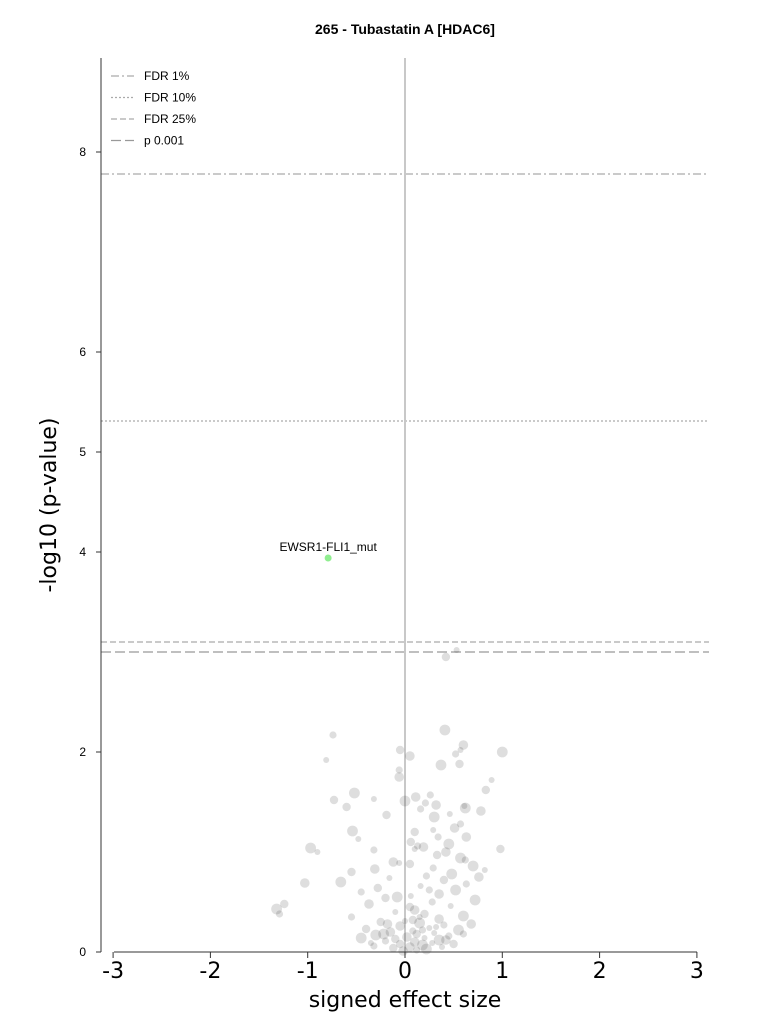 This screenshot has height=1024, width=768. I want to click on data-points, so click(389, 801).